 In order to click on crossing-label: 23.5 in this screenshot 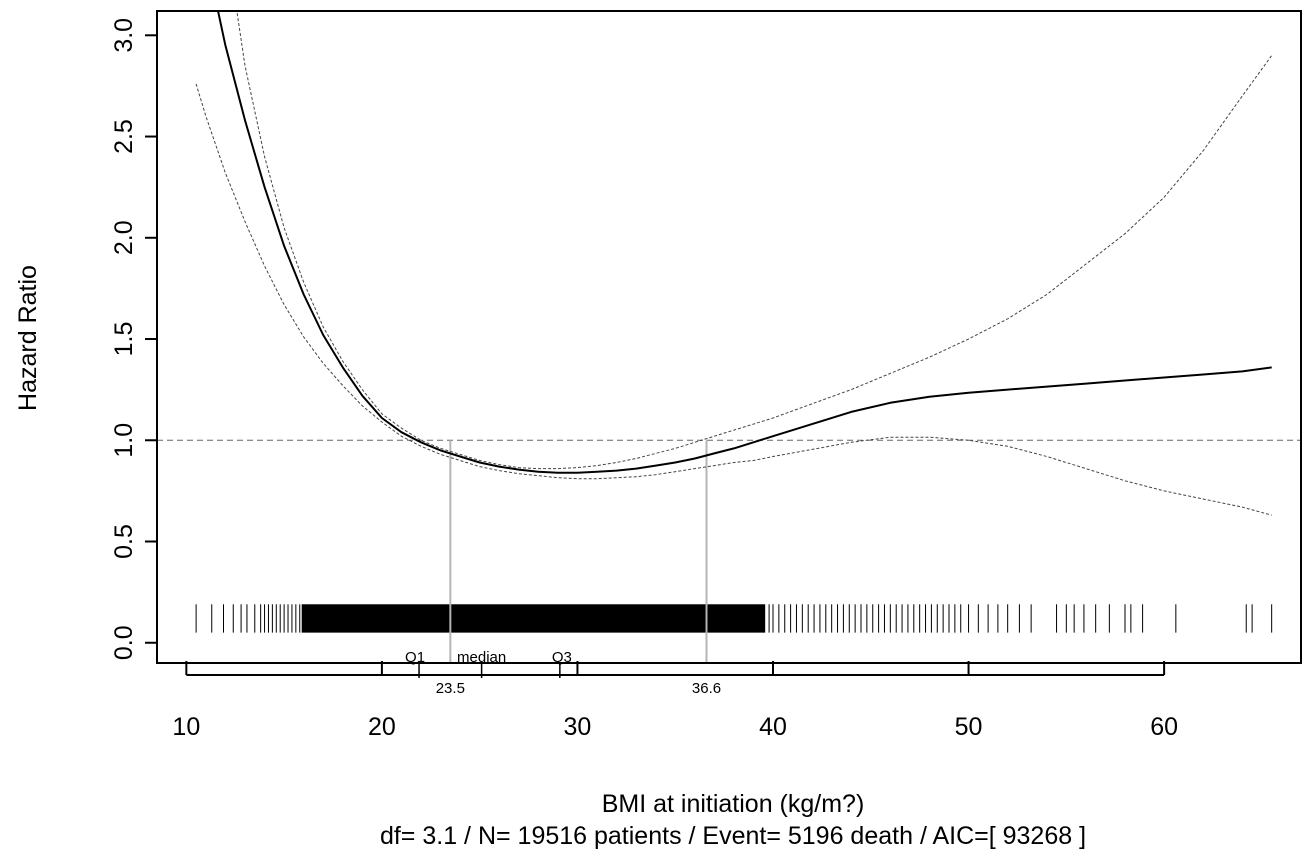, I will do `click(450, 688)`.